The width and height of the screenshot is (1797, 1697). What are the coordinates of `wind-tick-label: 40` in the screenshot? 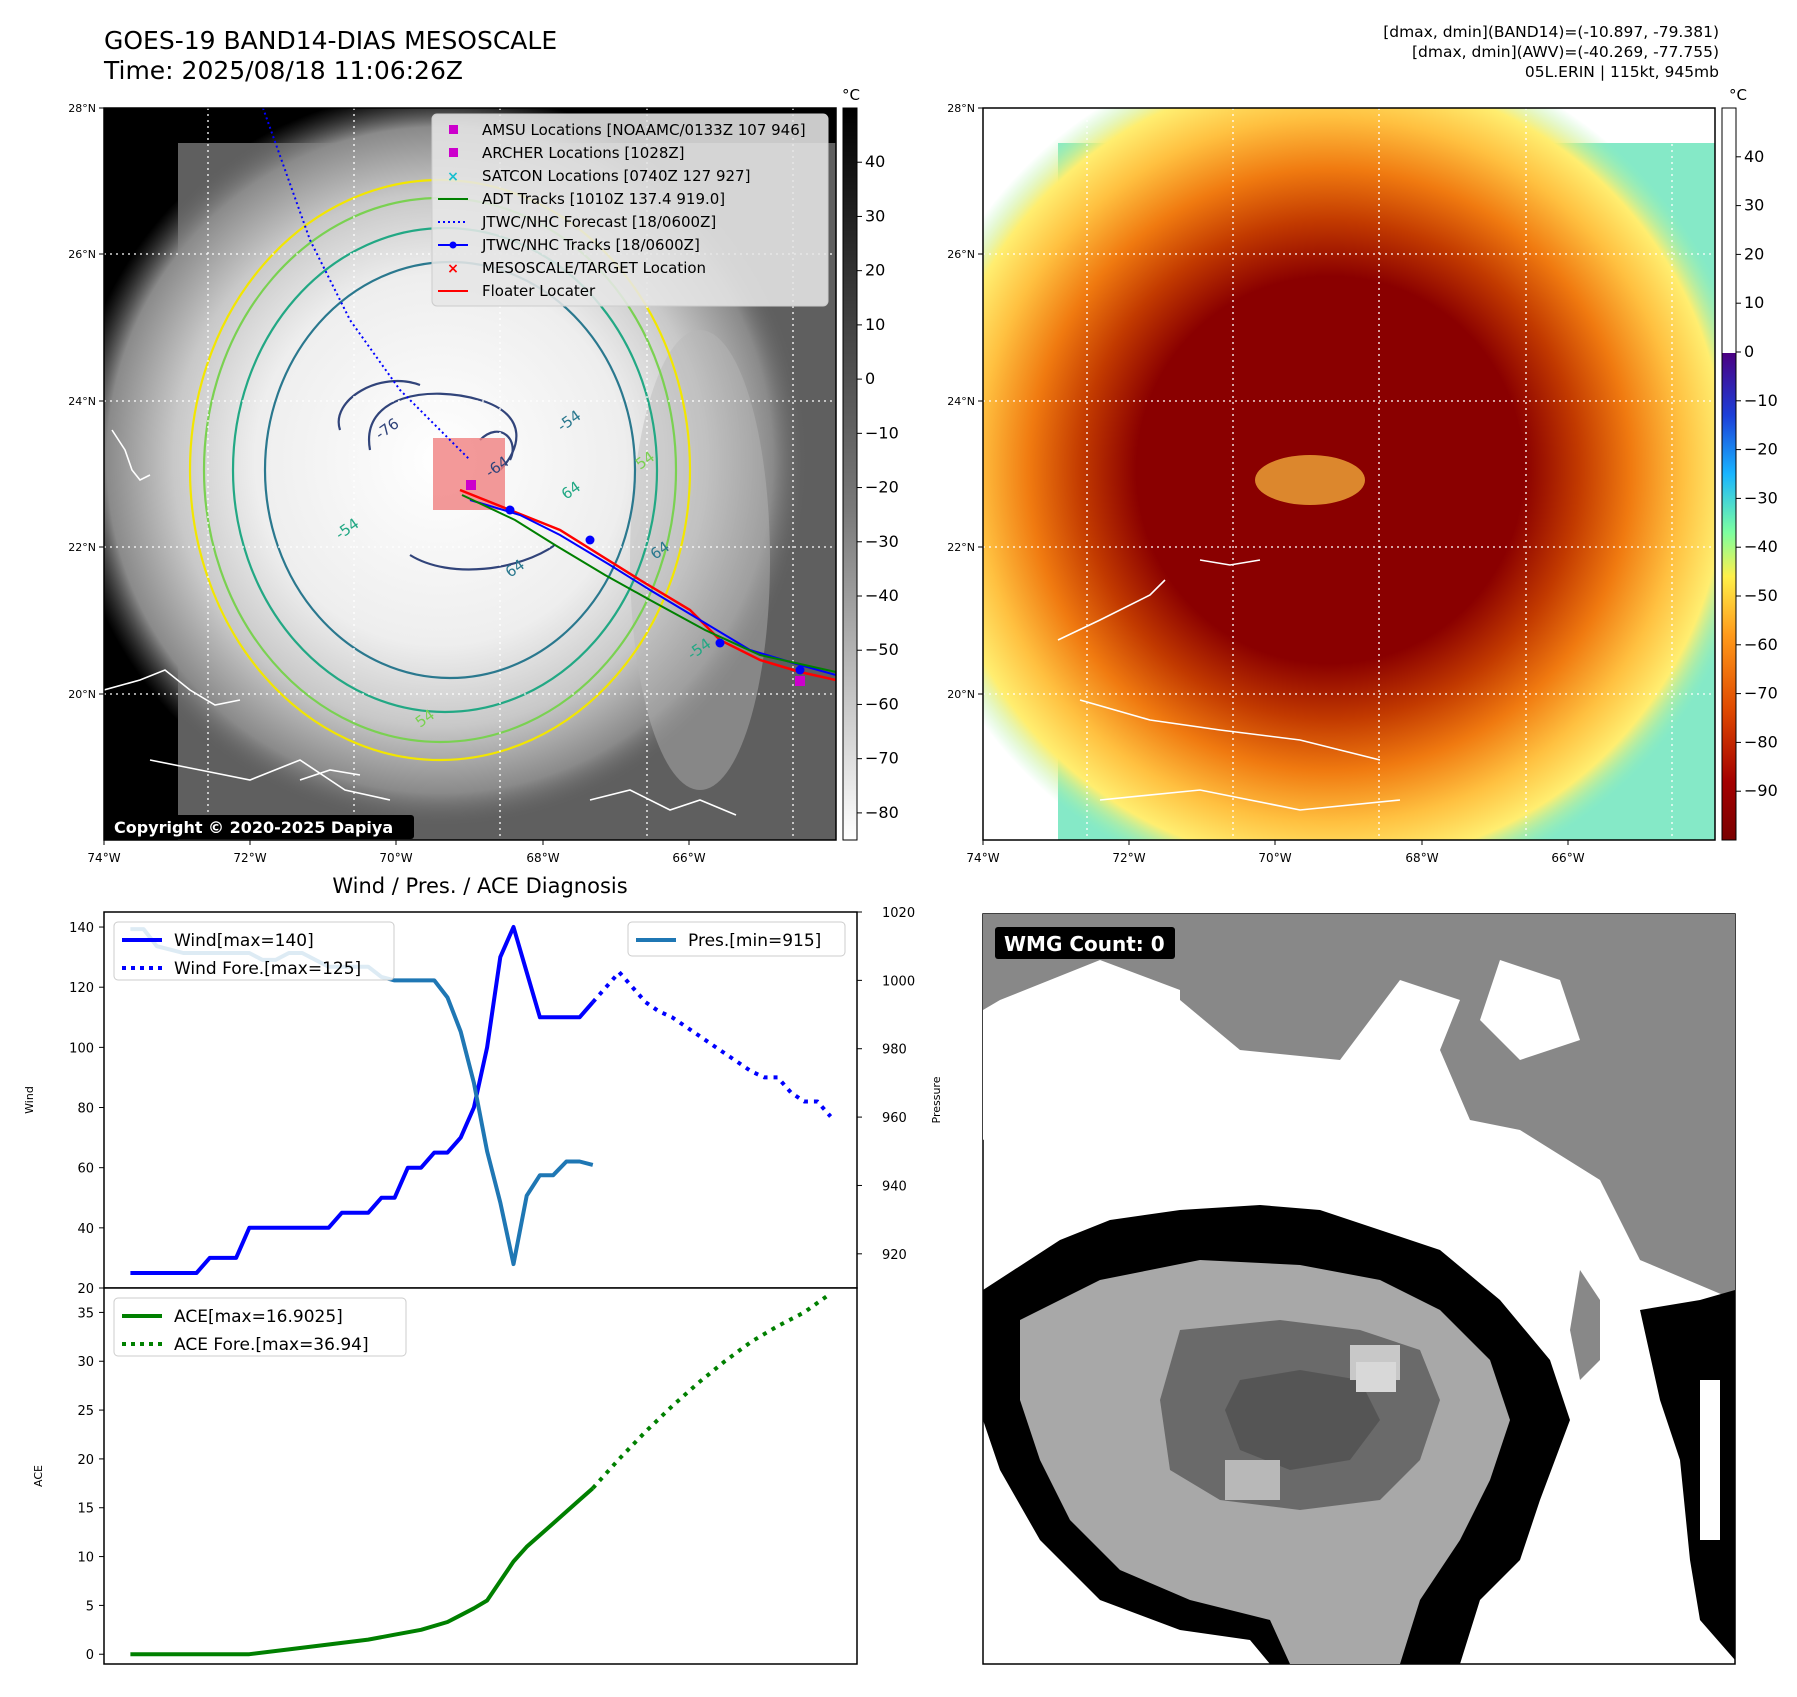 It's located at (85, 1229).